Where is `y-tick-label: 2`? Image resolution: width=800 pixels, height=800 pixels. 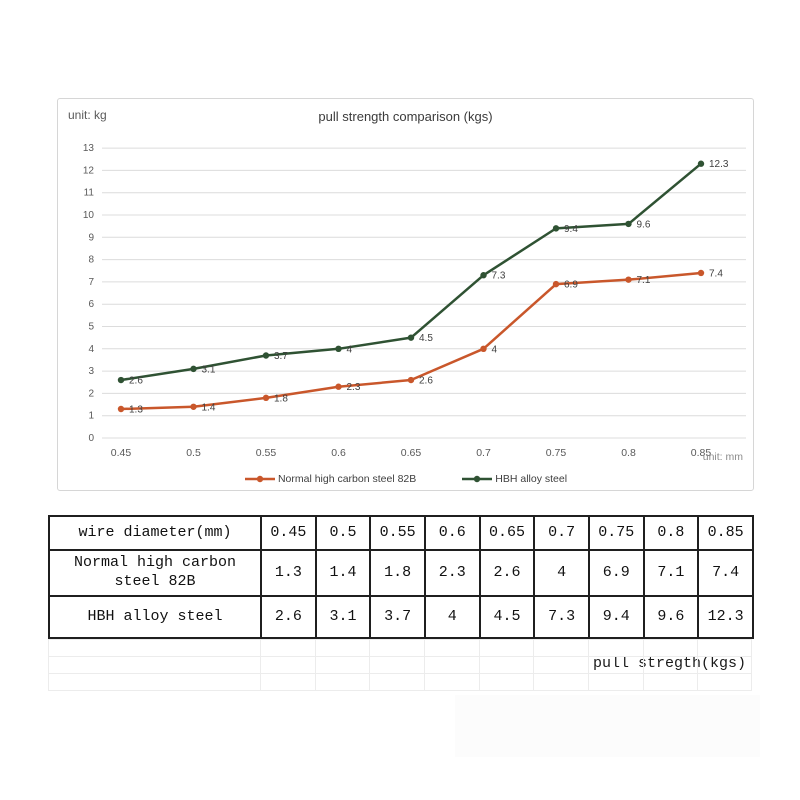 y-tick-label: 2 is located at coordinates (91, 393).